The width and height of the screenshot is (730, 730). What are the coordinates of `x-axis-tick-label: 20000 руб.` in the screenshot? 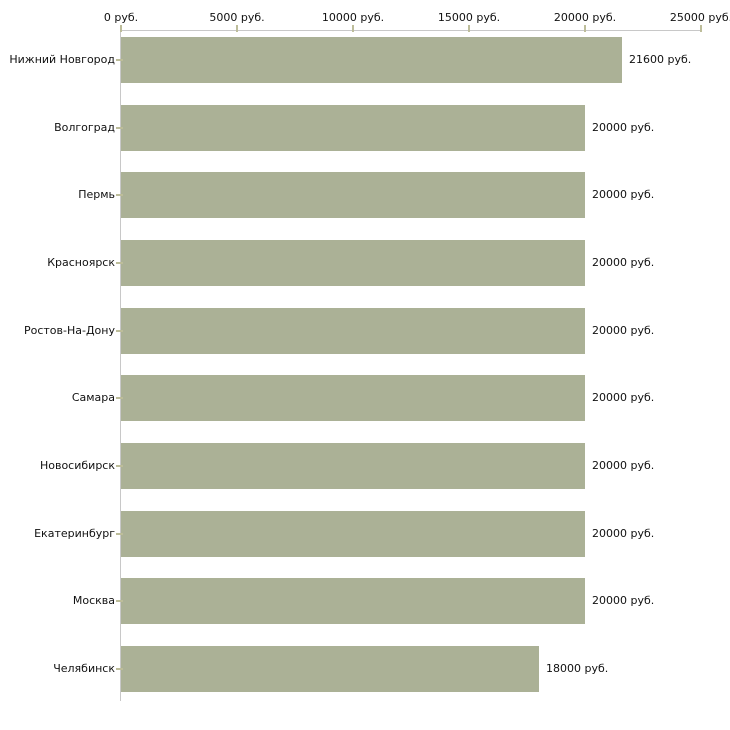 It's located at (585, 17).